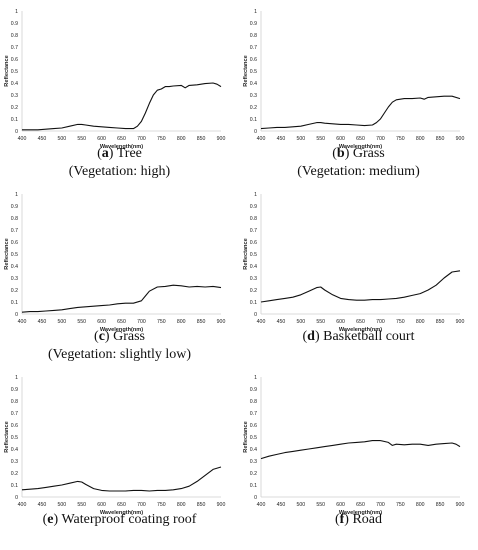  I want to click on caption-text: Tree, so click(129, 153).